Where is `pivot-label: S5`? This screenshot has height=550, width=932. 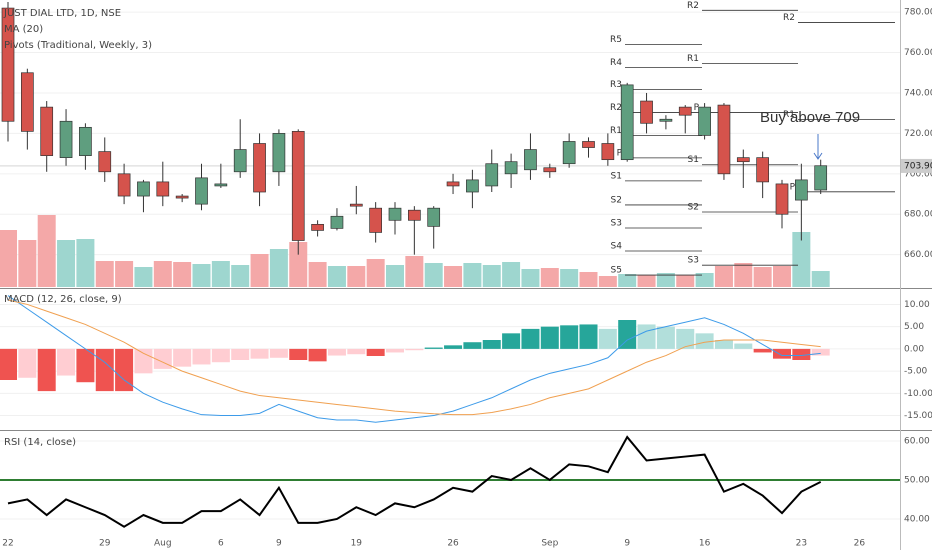 pivot-label: S5 is located at coordinates (616, 271).